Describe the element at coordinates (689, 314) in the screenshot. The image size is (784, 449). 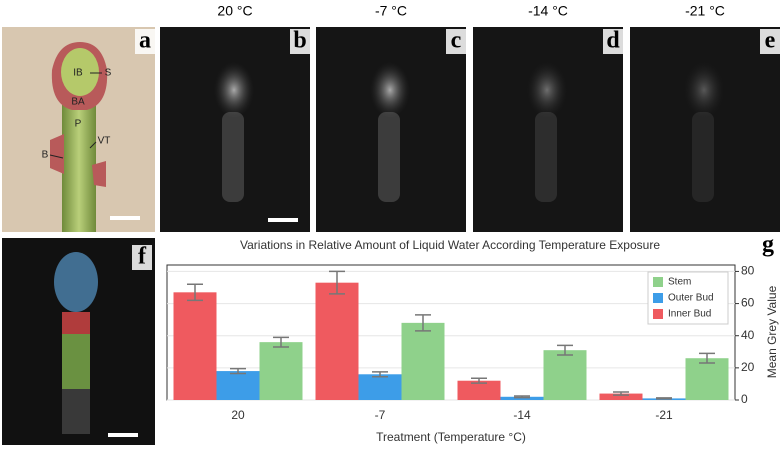
I see `legend-label: Inner Bud` at that location.